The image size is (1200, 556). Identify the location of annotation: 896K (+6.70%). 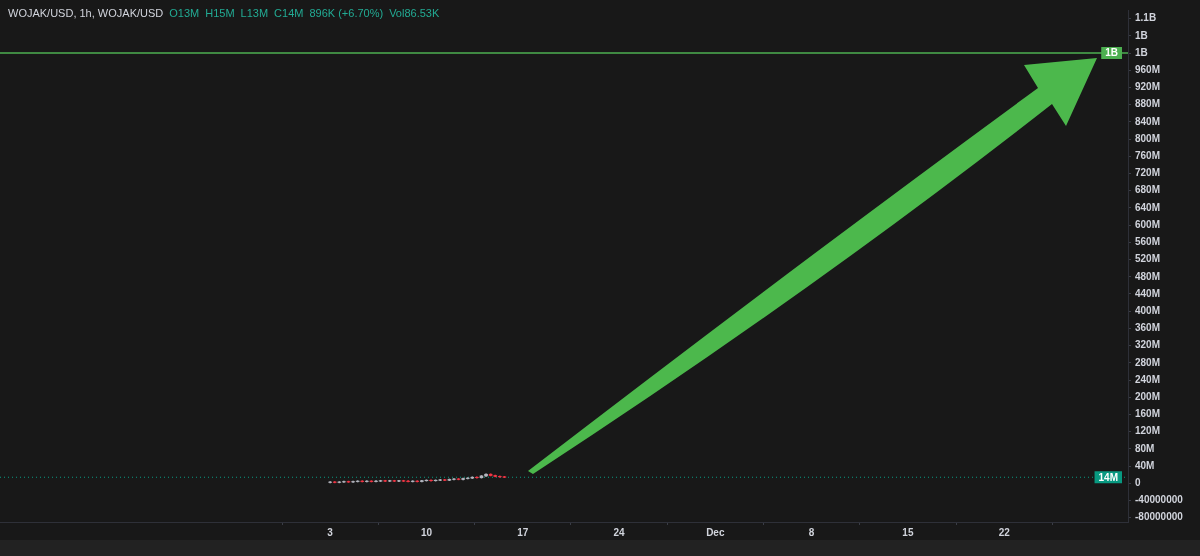
(346, 13).